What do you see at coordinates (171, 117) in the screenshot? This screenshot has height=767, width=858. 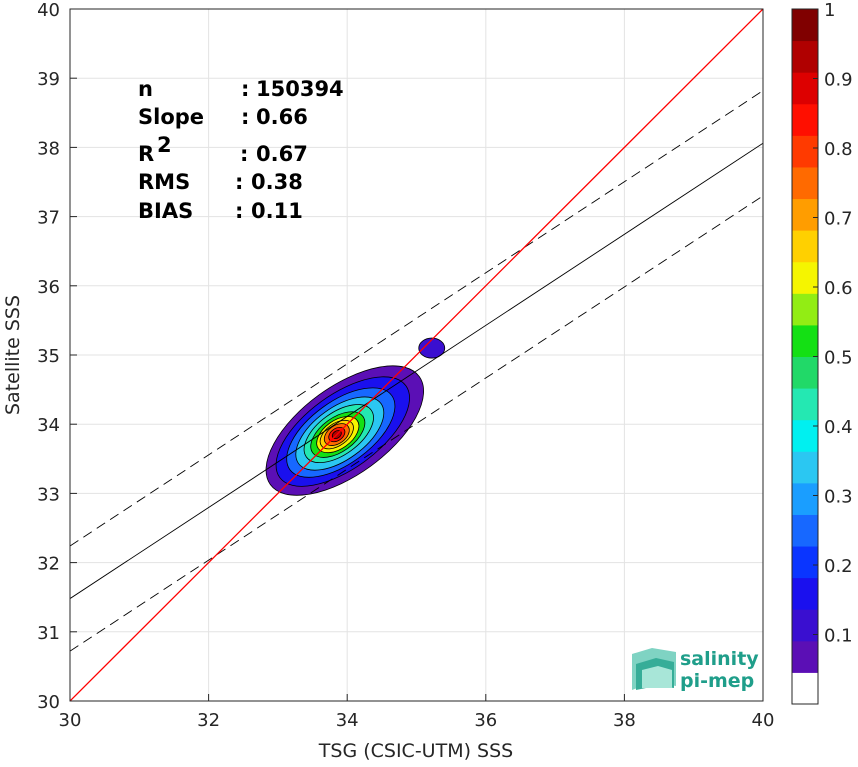 I see `stat-label: Slope` at bounding box center [171, 117].